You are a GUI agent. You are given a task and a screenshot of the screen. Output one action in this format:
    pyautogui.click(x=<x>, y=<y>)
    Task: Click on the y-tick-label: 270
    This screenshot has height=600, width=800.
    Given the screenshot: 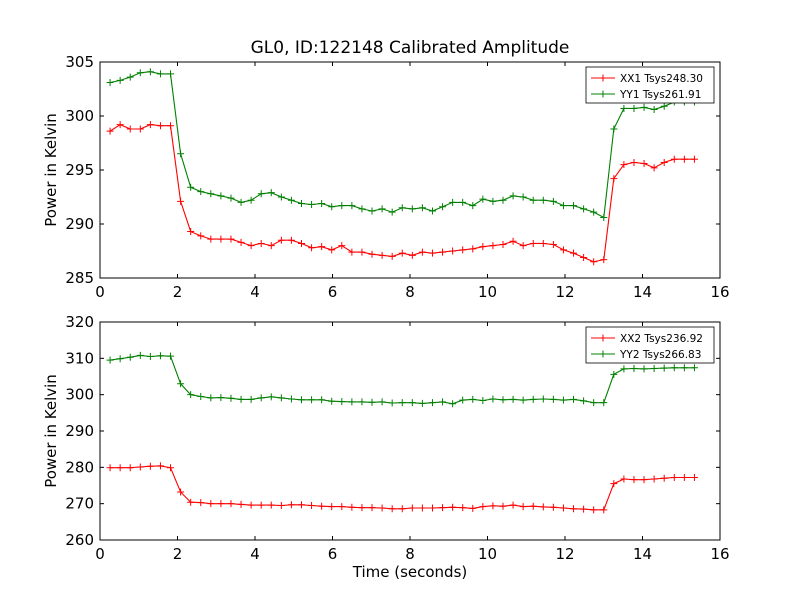 What is the action you would take?
    pyautogui.click(x=79, y=504)
    